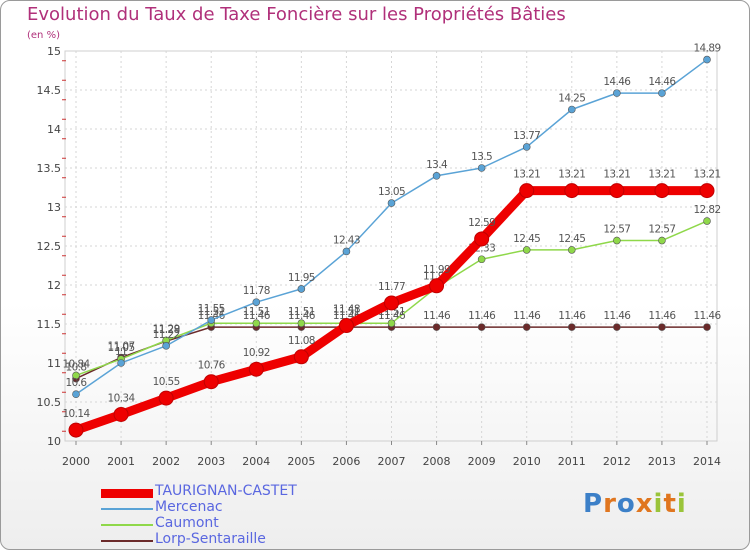 The image size is (750, 550). I want to click on x-tick-label: 2004, so click(256, 461).